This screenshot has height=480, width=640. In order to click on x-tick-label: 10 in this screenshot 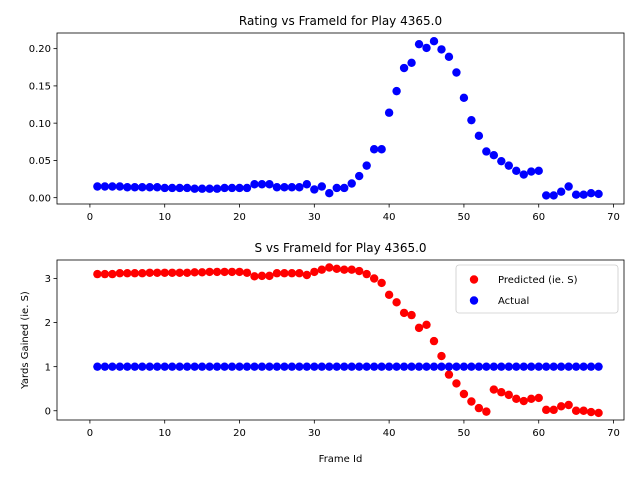, I will do `click(164, 217)`.